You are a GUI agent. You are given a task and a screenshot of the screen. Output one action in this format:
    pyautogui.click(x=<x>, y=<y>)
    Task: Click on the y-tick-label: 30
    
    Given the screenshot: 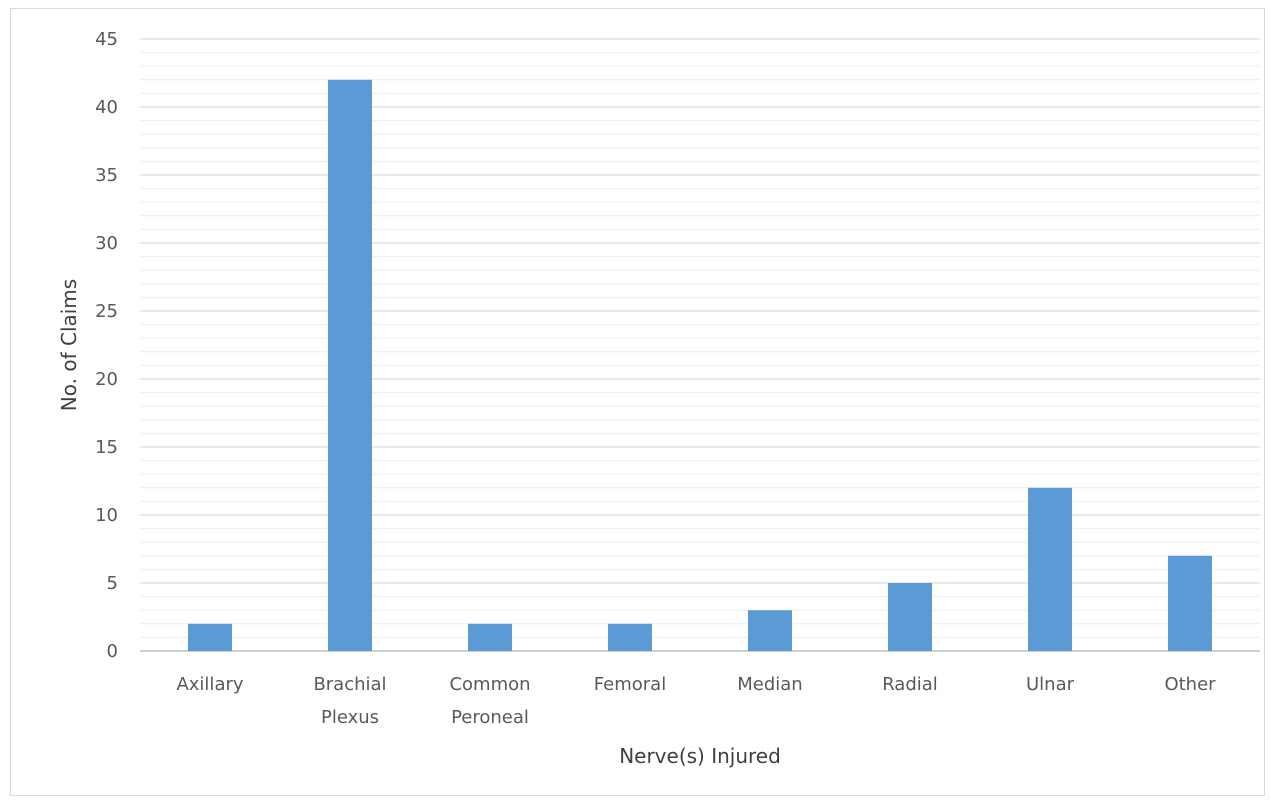 What is the action you would take?
    pyautogui.click(x=106, y=243)
    